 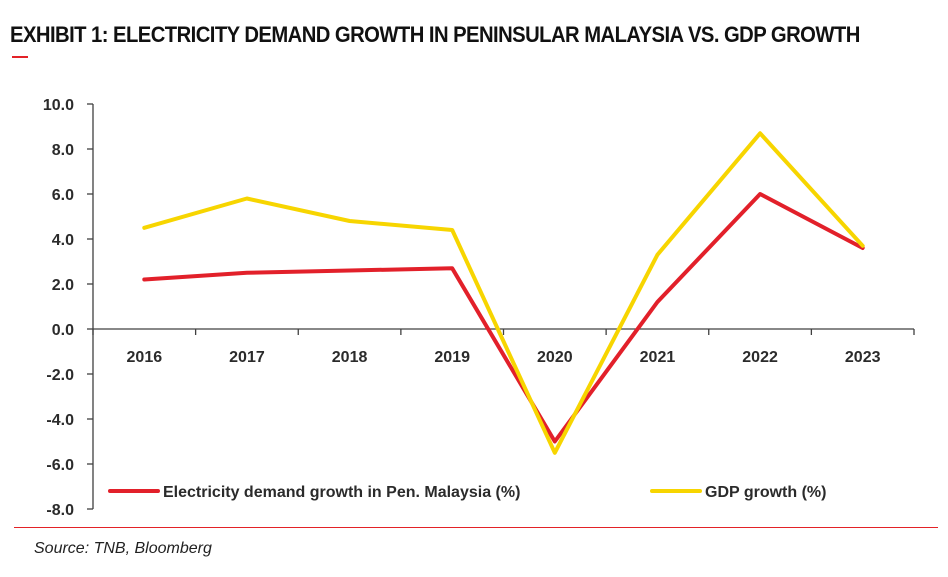 I want to click on y-tick-label: -8.0, so click(x=60, y=510).